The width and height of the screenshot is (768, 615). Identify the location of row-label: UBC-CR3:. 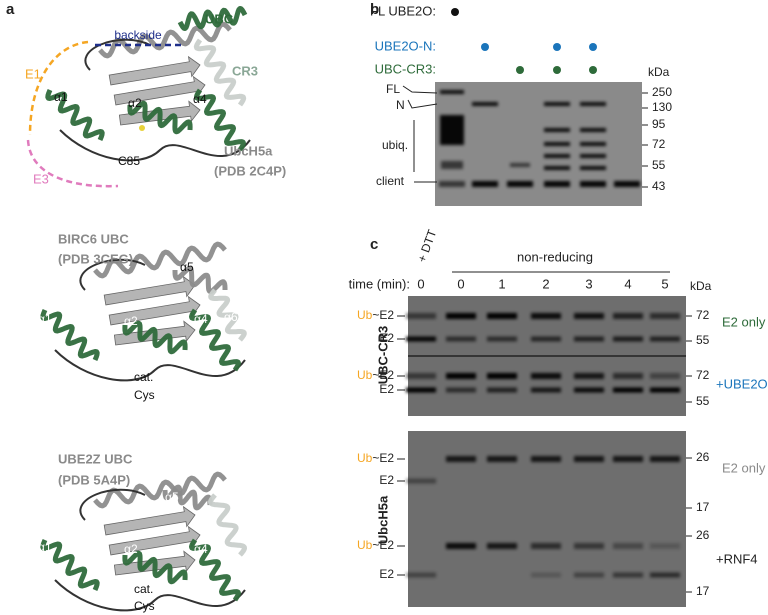
(405, 68).